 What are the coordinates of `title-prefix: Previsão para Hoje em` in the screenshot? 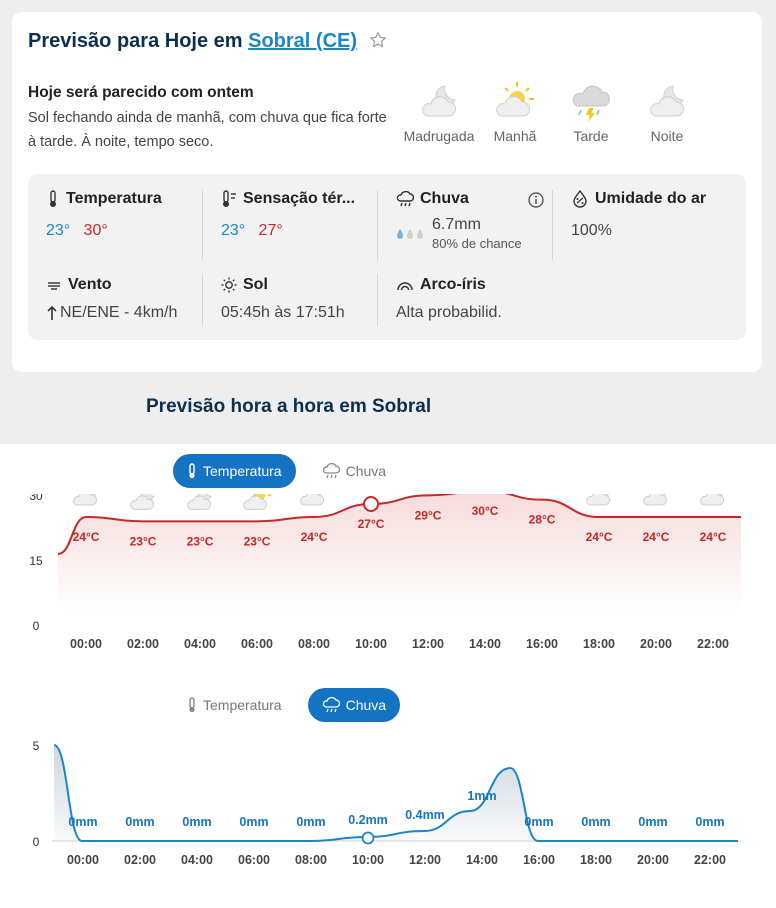 It's located at (135, 41).